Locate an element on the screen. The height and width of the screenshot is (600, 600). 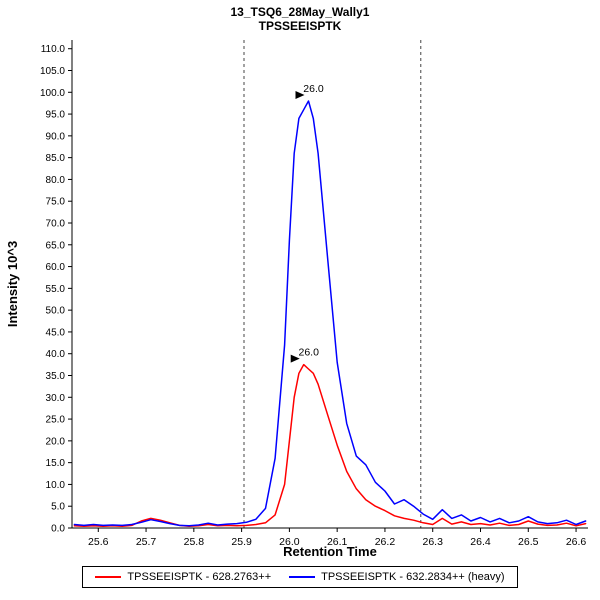
y-tick-label: 60.0 is located at coordinates (56, 267).